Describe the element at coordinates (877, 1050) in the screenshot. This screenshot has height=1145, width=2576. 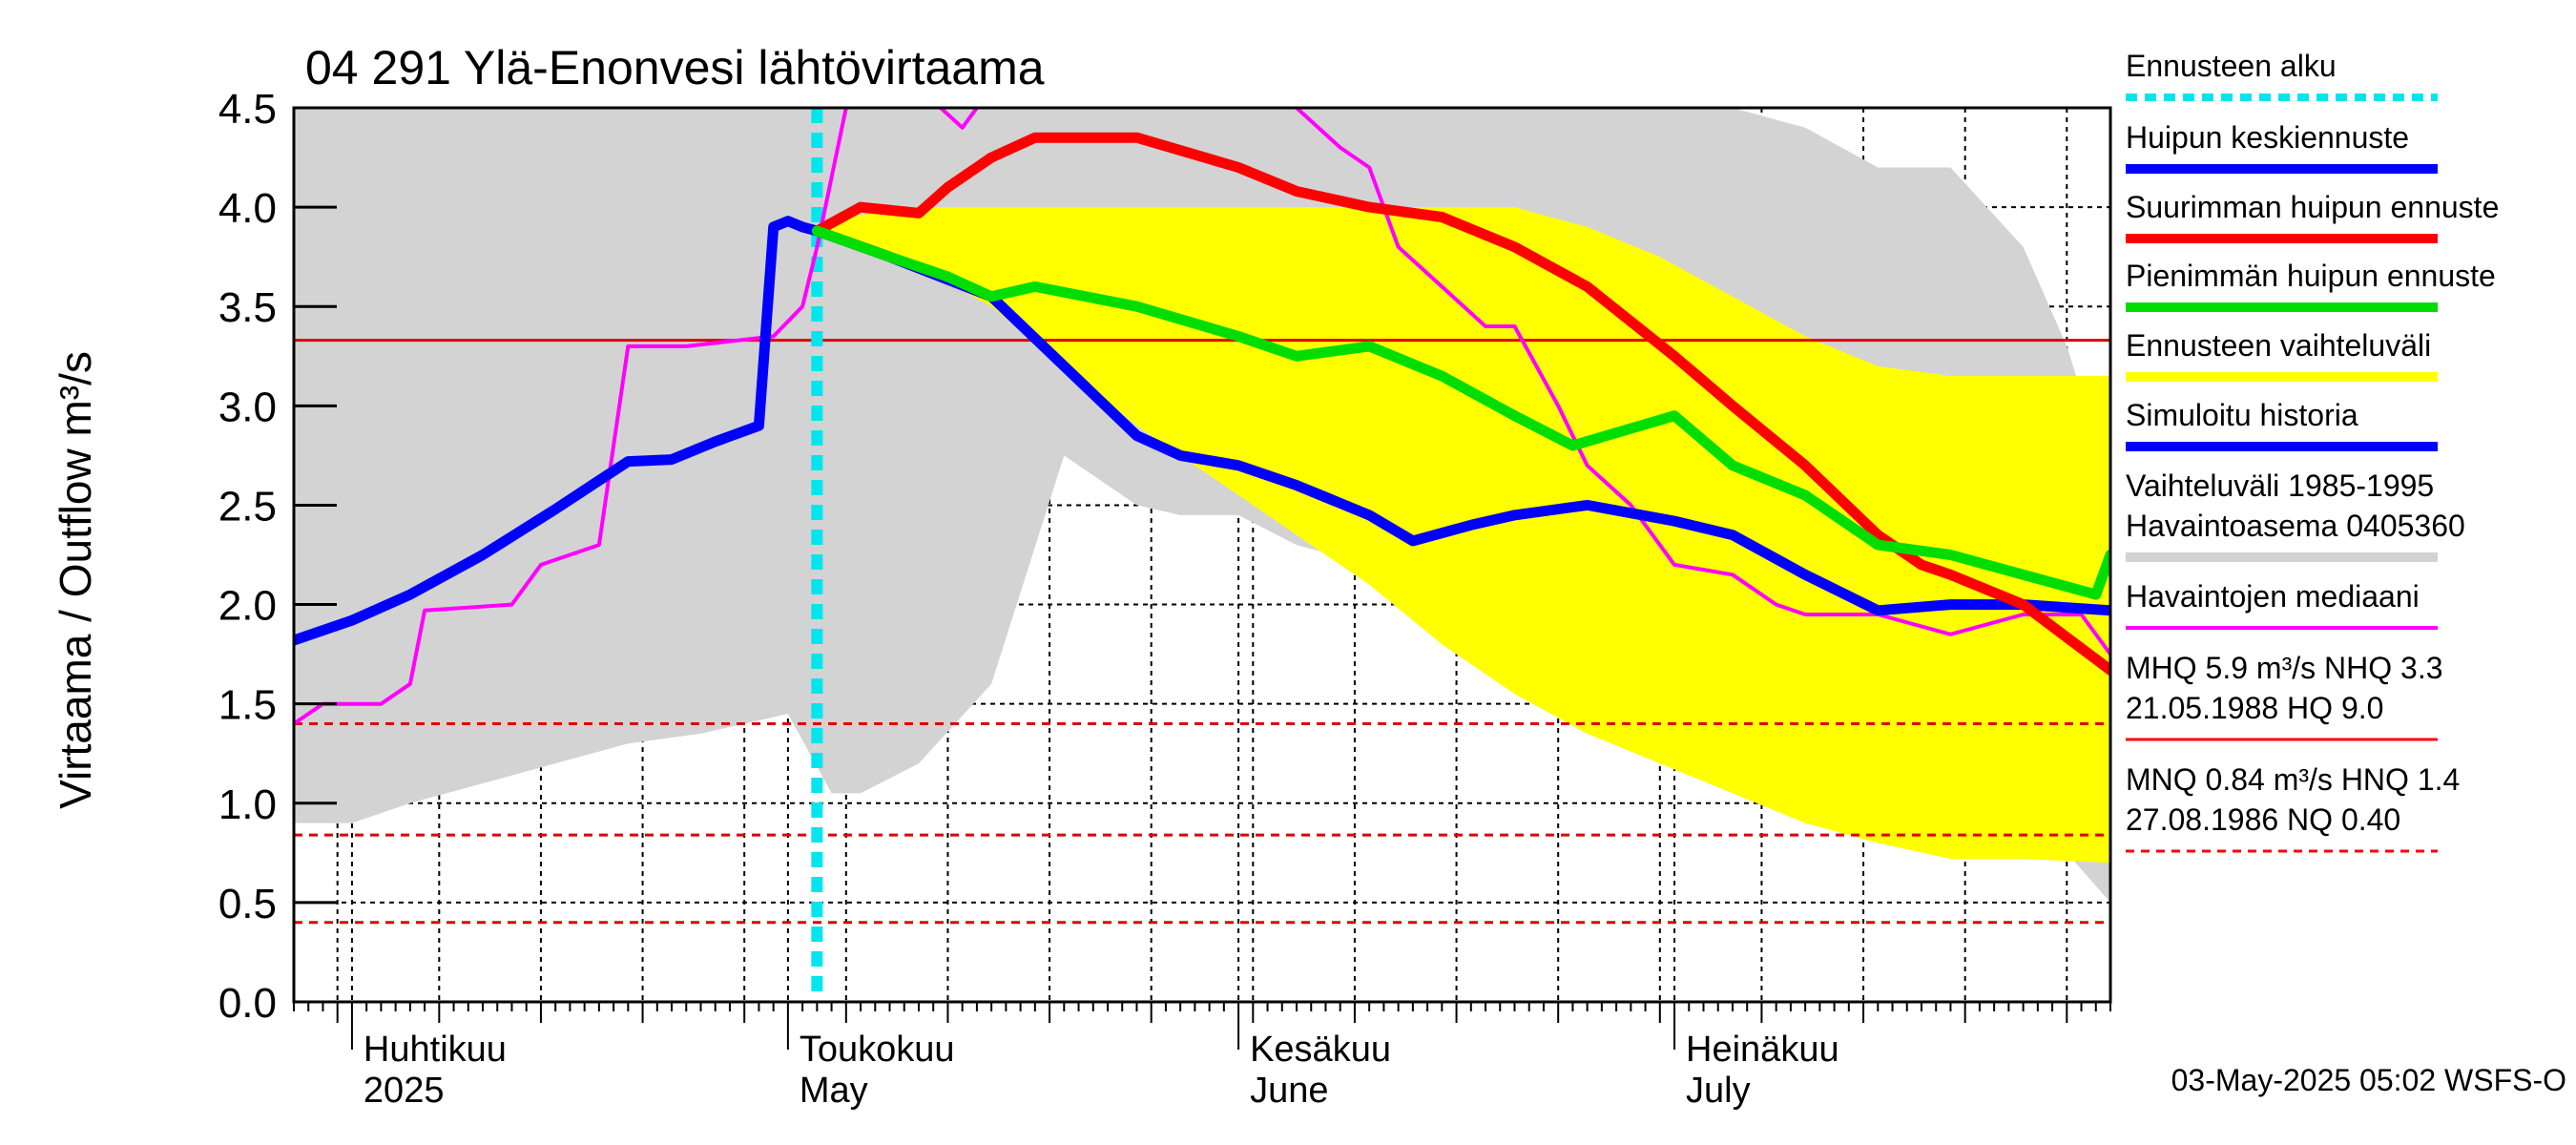
I see `month-label-fi: Toukokuu` at that location.